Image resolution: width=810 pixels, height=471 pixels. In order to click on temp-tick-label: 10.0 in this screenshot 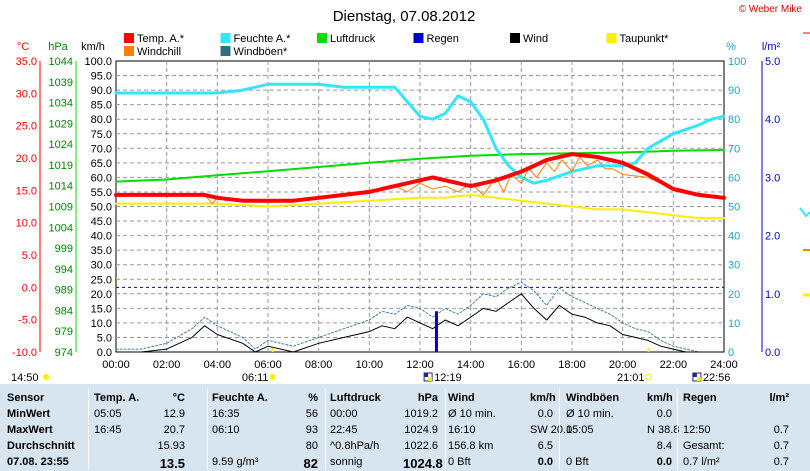, I will do `click(26, 224)`.